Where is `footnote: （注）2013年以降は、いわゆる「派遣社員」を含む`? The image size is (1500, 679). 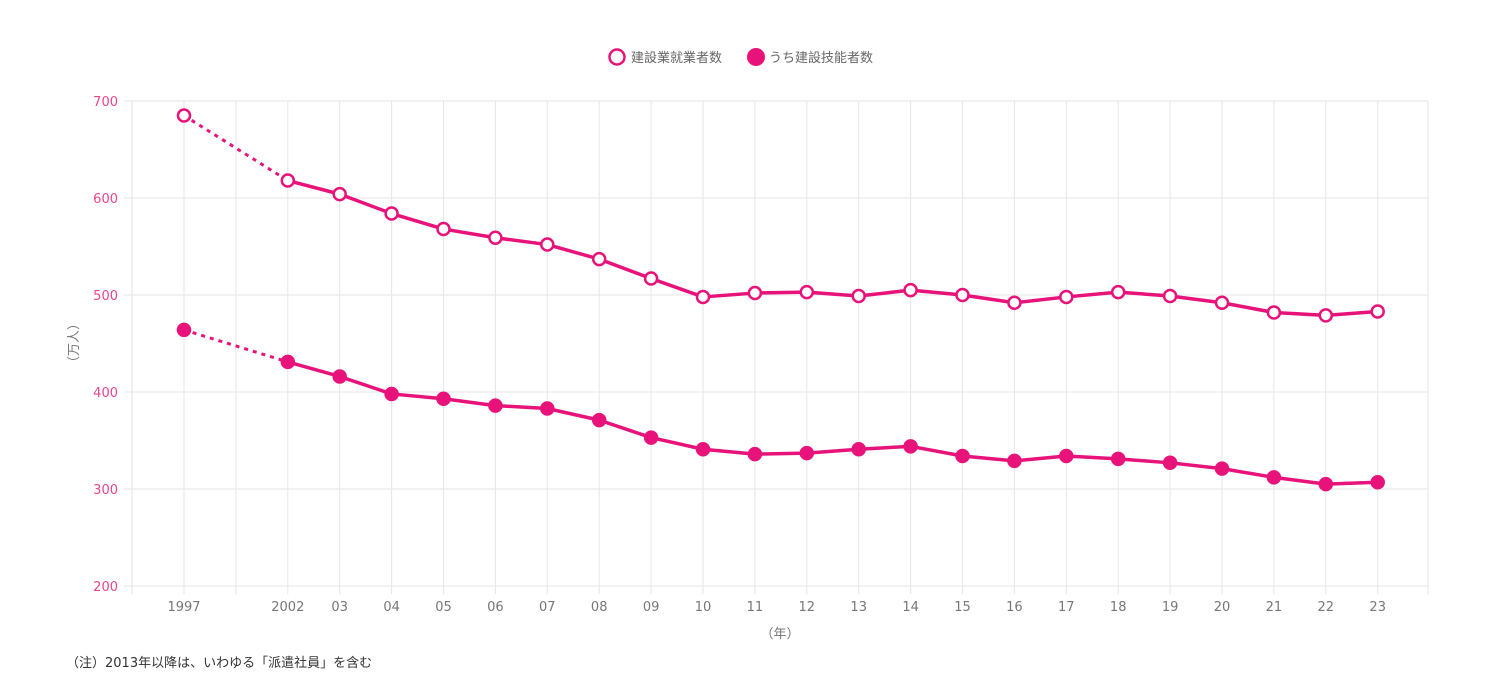
footnote: （注）2013年以降は、いわゆる「派遣社員」を含む is located at coordinates (219, 663).